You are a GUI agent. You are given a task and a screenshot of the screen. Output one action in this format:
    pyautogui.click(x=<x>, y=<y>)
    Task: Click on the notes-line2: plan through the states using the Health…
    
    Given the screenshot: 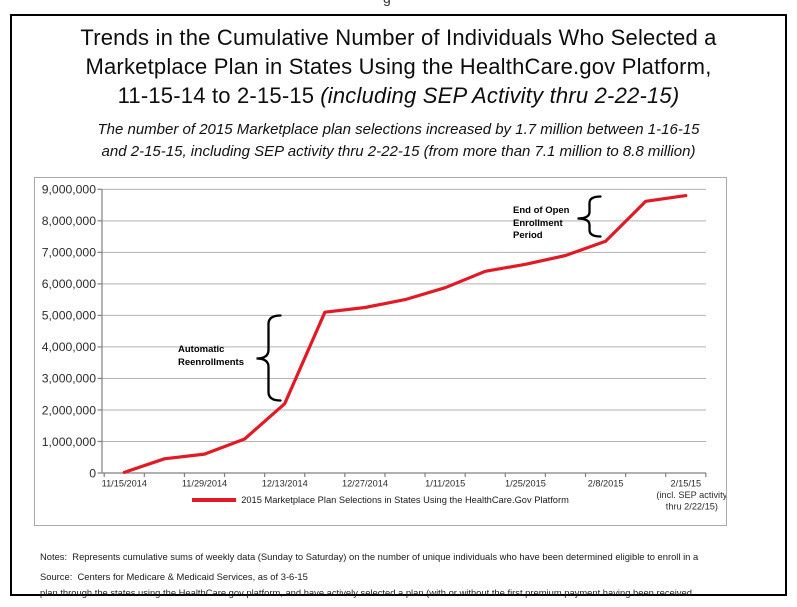 What is the action you would take?
    pyautogui.click(x=366, y=592)
    